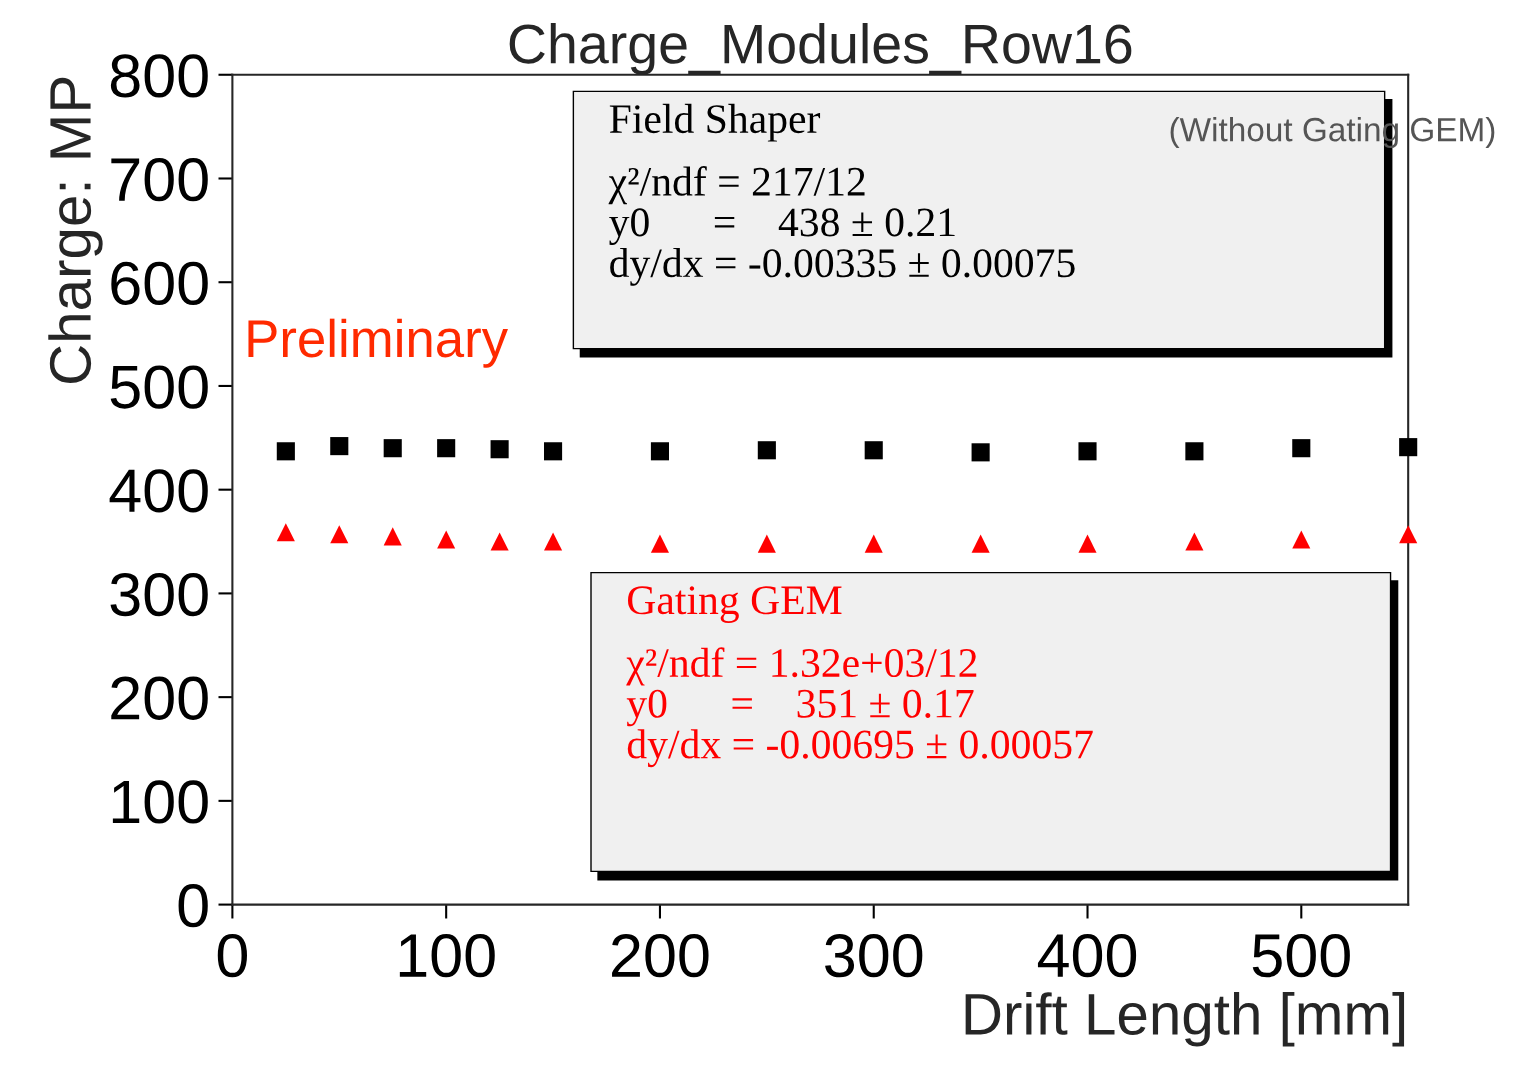  I want to click on x-tick-label: 100, so click(447, 955).